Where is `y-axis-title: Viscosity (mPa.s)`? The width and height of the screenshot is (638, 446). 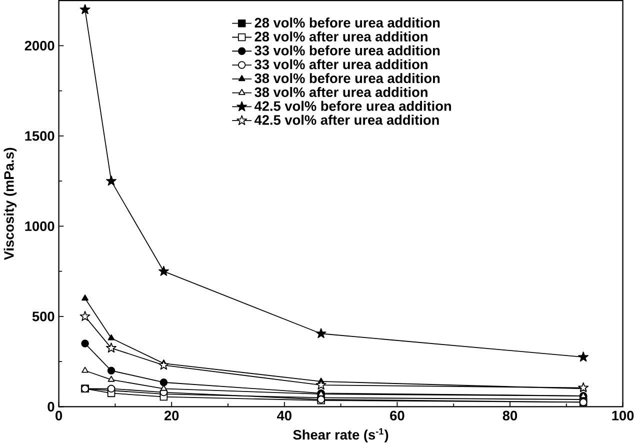 y-axis-title: Viscosity (mPa.s) is located at coordinates (10, 204).